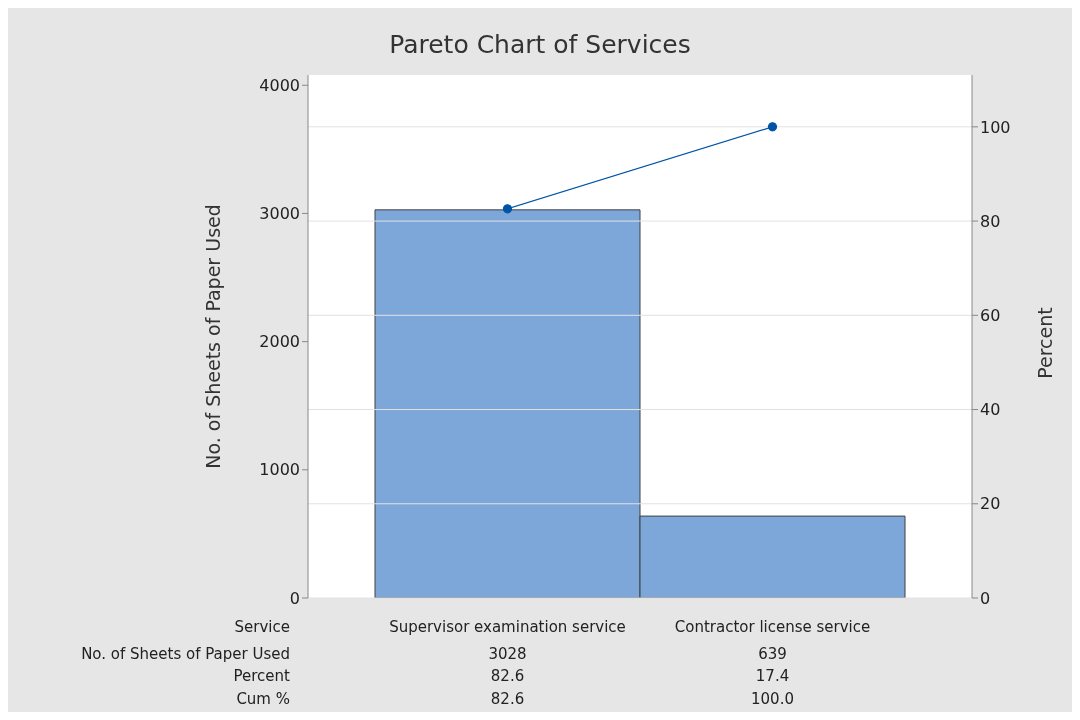 Image resolution: width=1080 pixels, height=720 pixels. Describe the element at coordinates (990, 221) in the screenshot. I see `y2-tick-label: 80` at that location.